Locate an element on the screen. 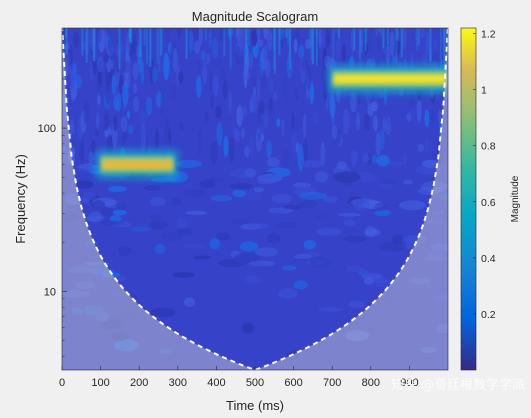 Image resolution: width=531 pixels, height=418 pixels. x-tick-label: 700 is located at coordinates (332, 383).